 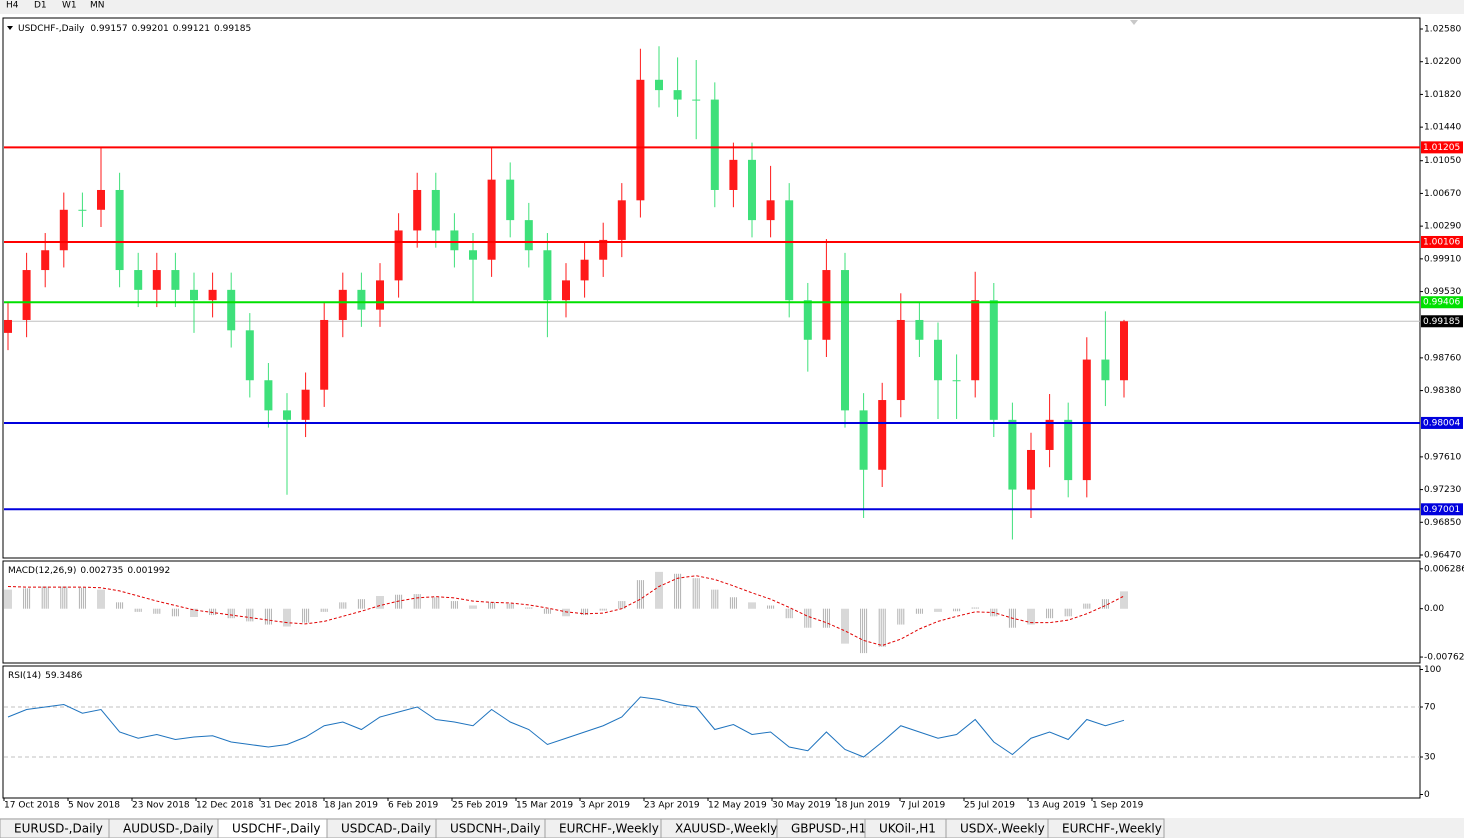 I want to click on level-label: 1.00106, so click(x=1441, y=242).